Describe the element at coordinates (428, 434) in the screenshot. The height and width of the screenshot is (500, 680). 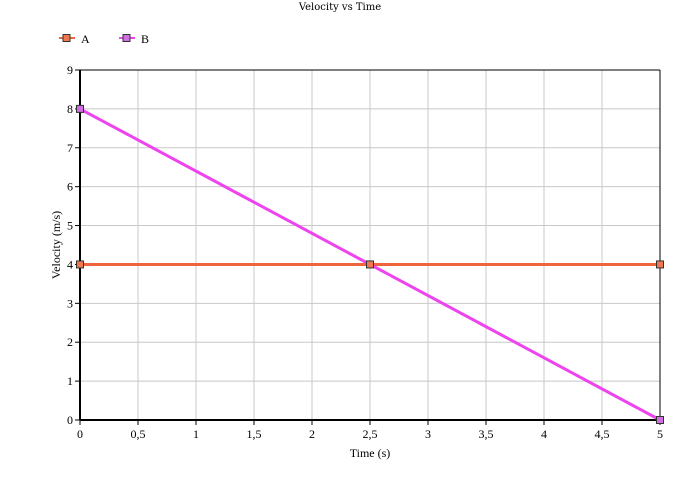
I see `x-tick-label: 3` at that location.